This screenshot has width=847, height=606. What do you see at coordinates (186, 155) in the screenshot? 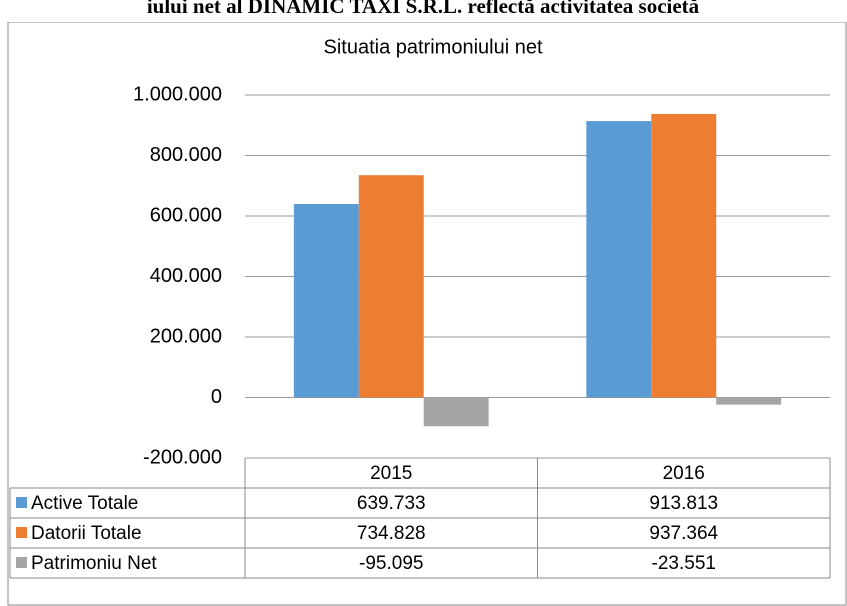
I see `y-tick-label: 800.000` at bounding box center [186, 155].